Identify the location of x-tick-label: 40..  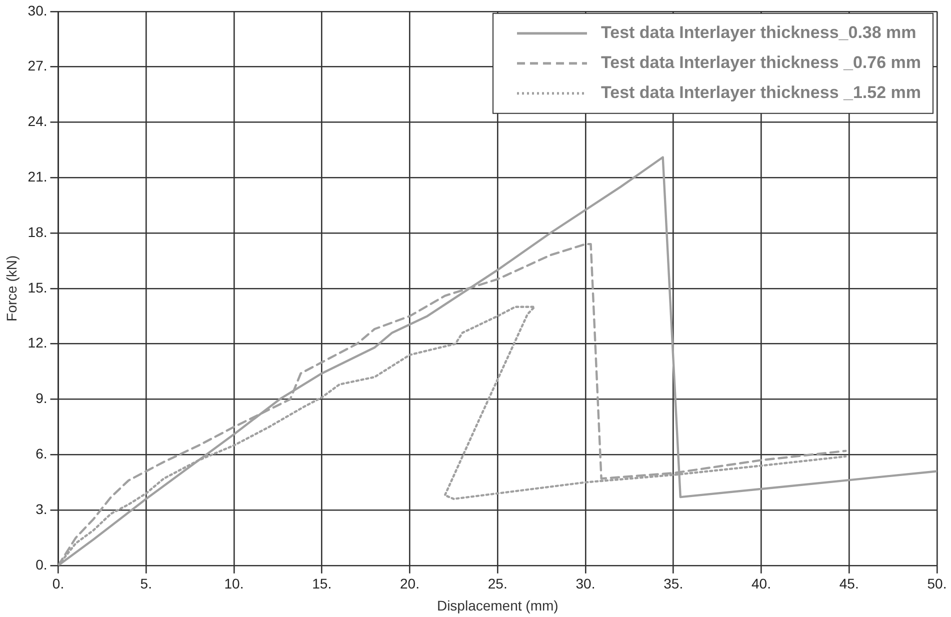
(761, 584).